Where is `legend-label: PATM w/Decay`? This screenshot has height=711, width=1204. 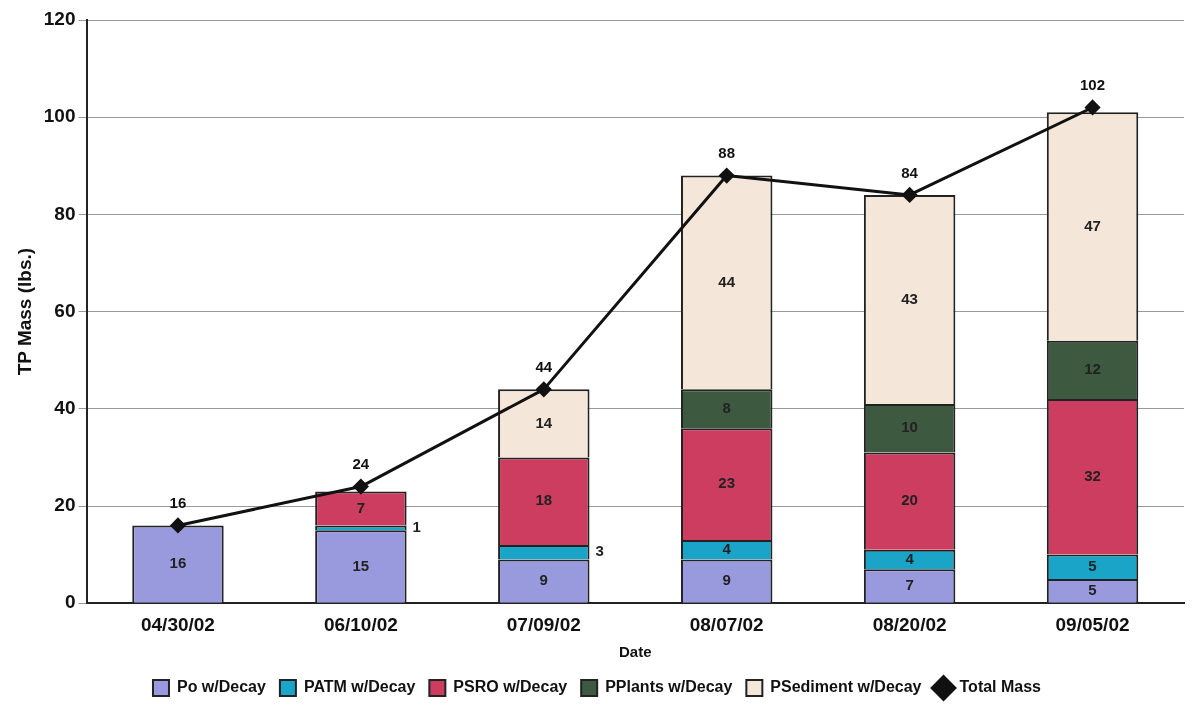 legend-label: PATM w/Decay is located at coordinates (359, 687).